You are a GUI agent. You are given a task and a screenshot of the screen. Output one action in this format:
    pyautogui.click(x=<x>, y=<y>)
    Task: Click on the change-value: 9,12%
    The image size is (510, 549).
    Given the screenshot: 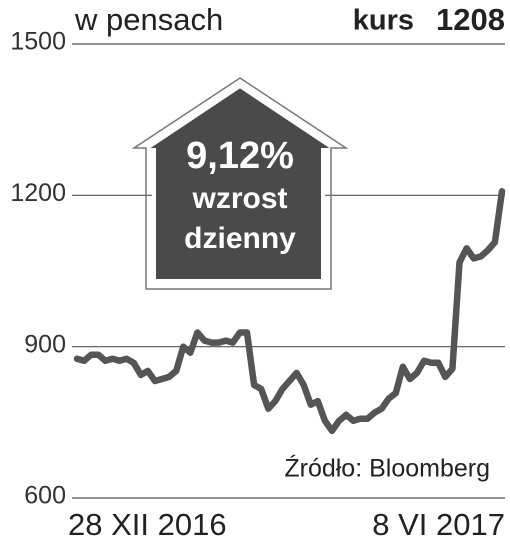 What is the action you would take?
    pyautogui.click(x=240, y=156)
    